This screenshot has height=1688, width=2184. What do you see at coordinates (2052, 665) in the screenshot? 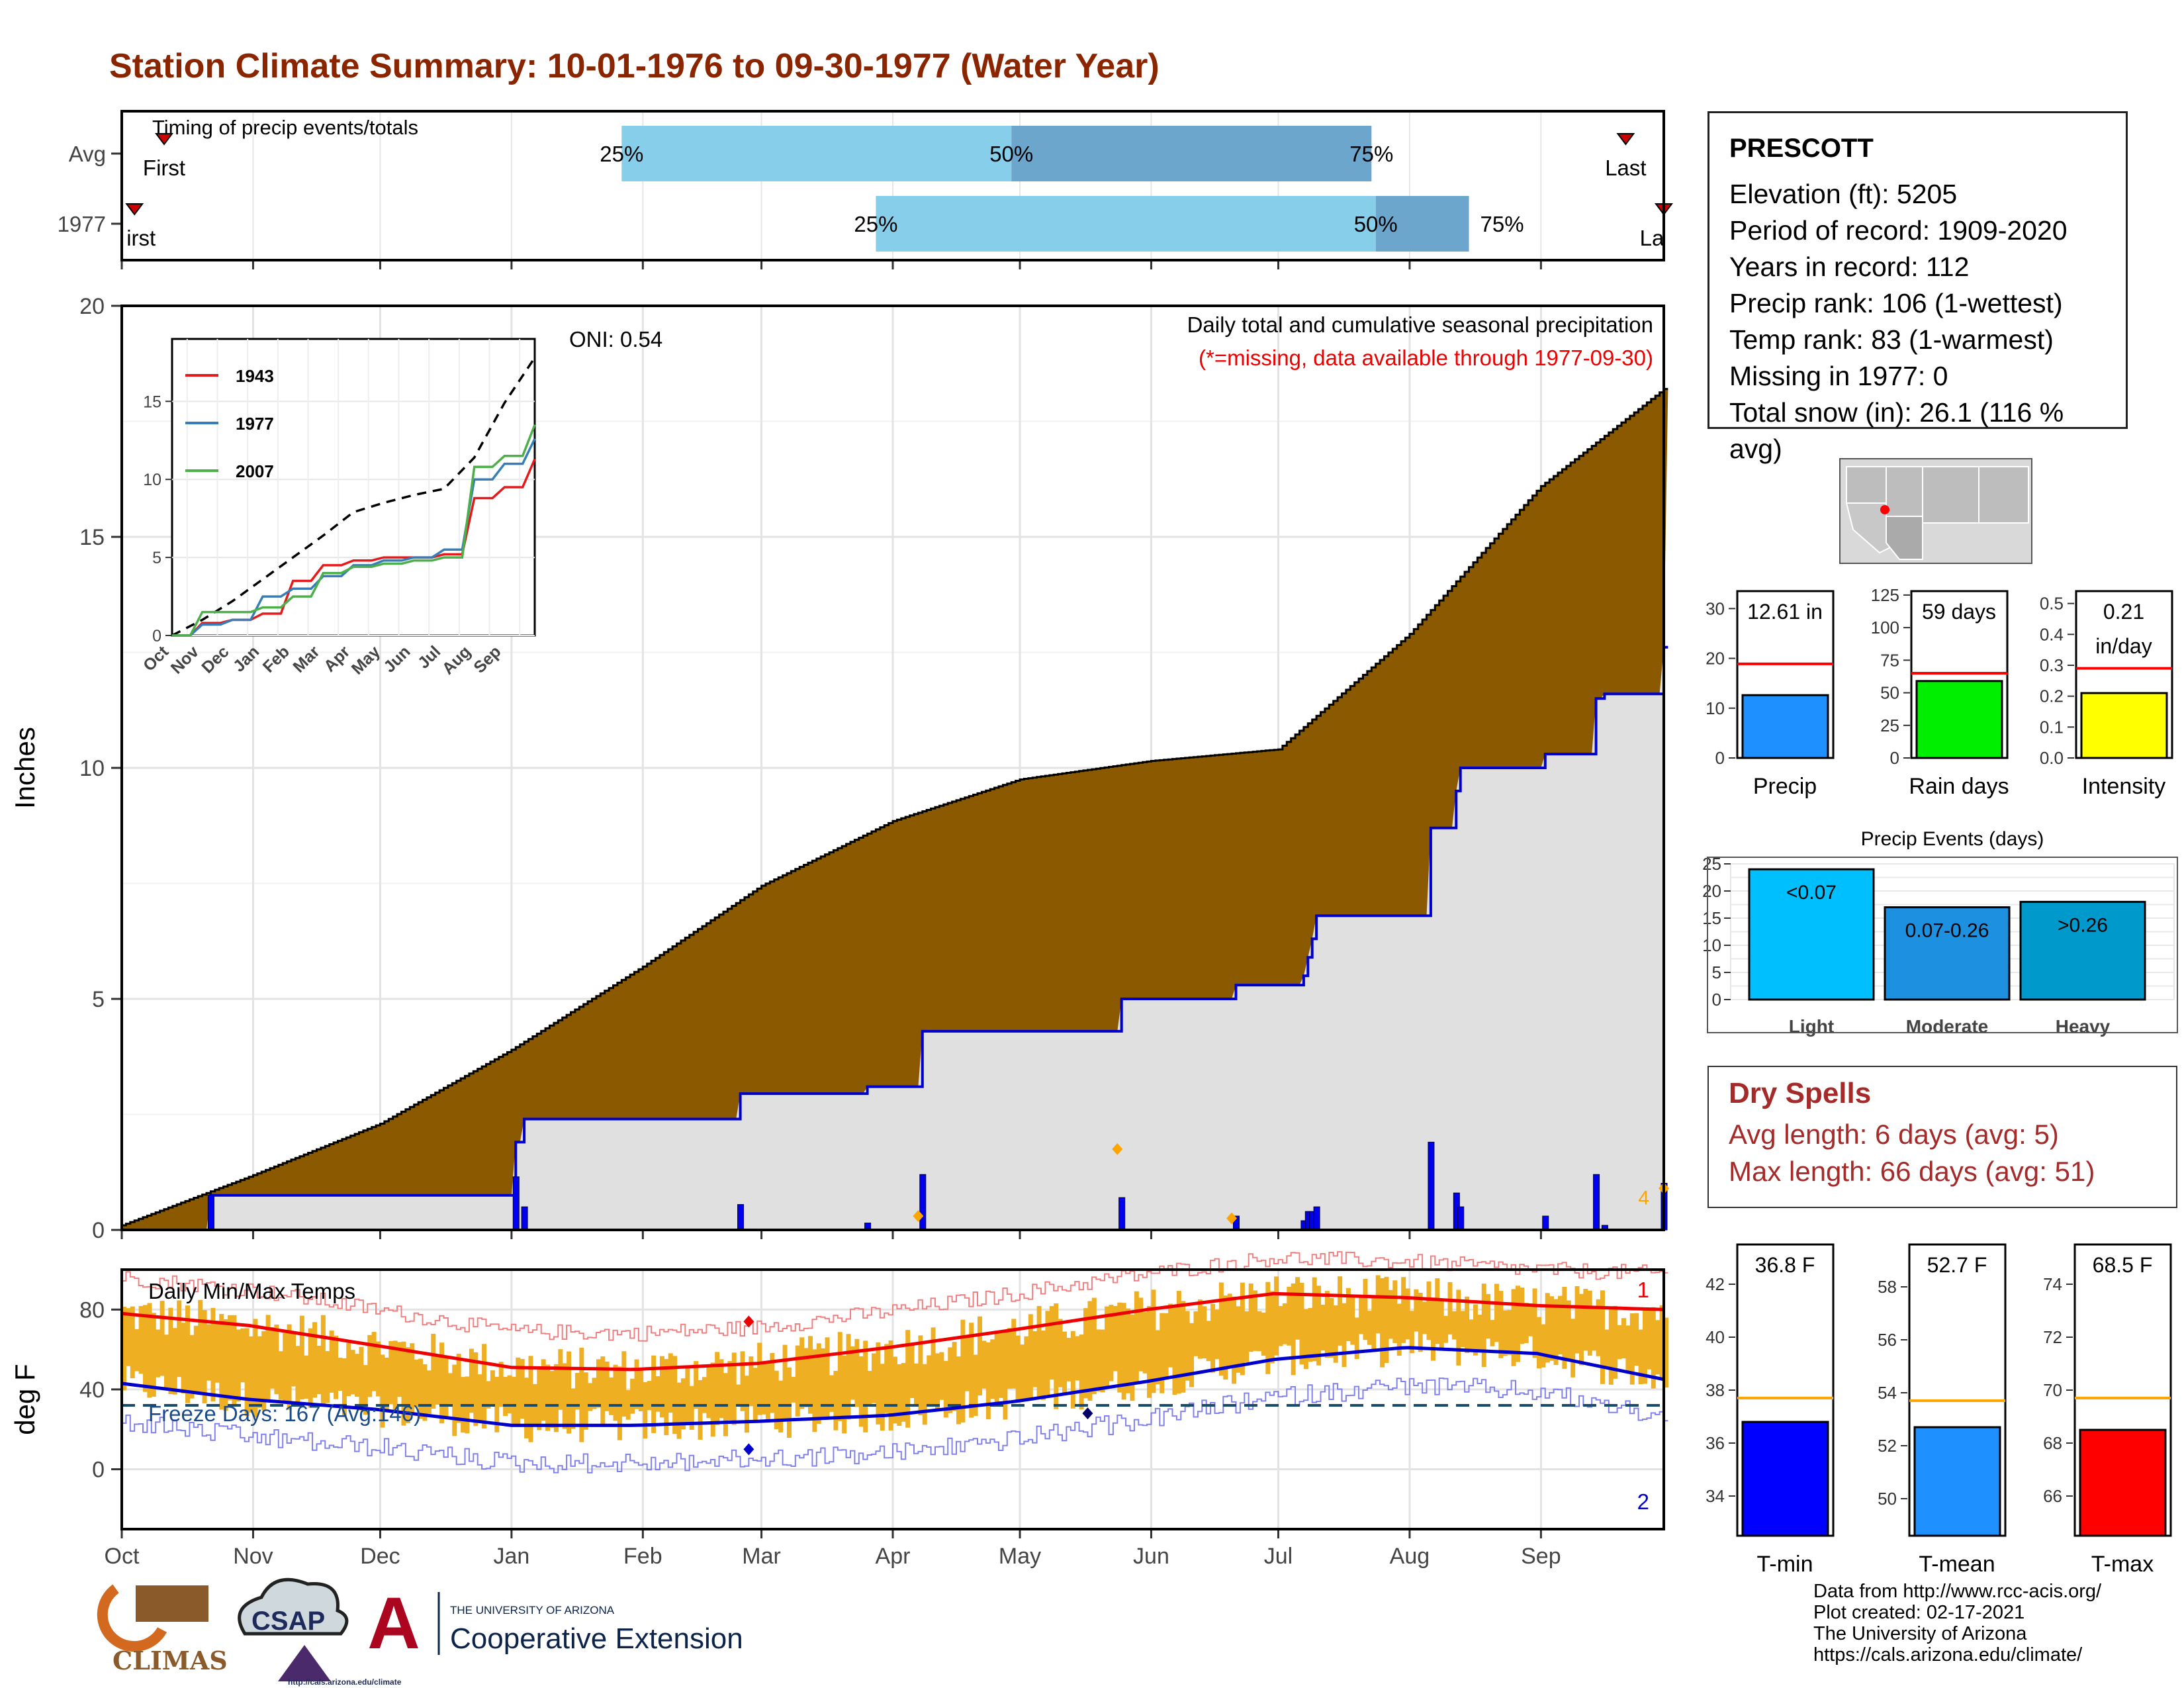
I see `intensity-tick-label: 0.3` at bounding box center [2052, 665].